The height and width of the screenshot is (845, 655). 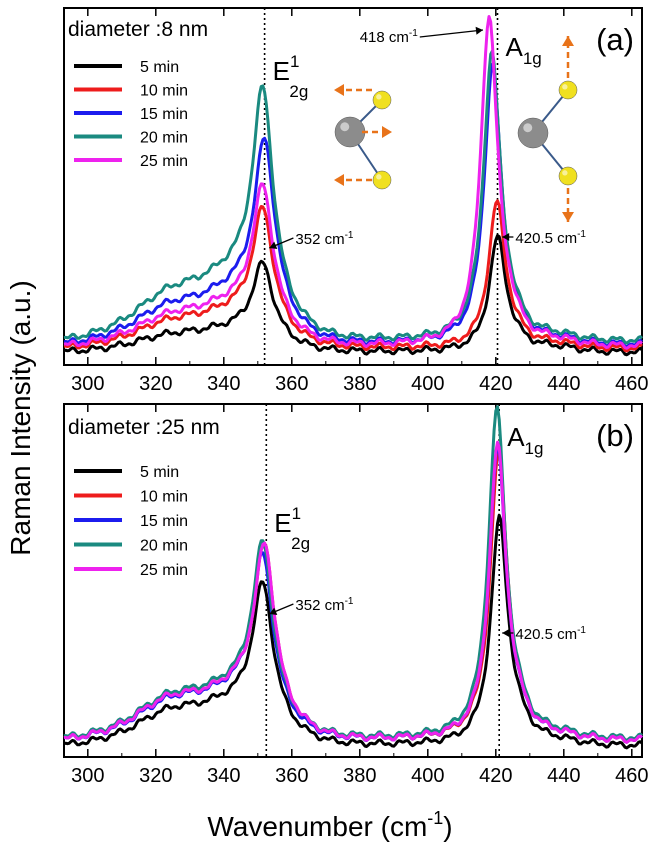 I want to click on x-axis-label-main: Wavenumber (cm, so click(x=317, y=826).